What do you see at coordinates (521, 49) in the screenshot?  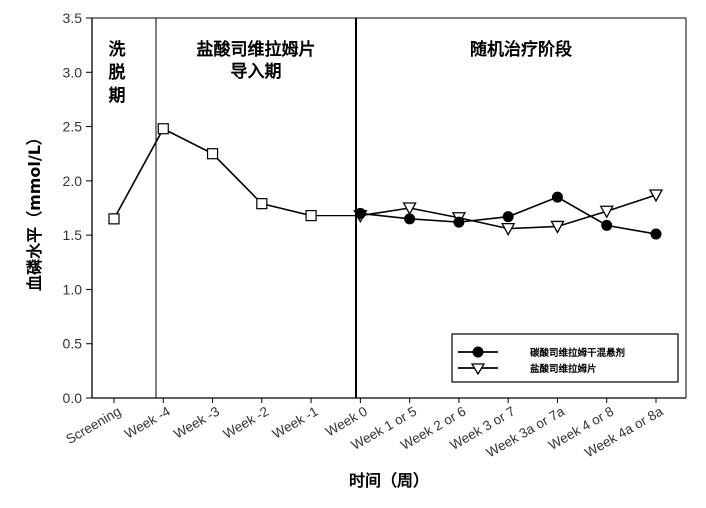 I see `phase-label-3: 随机治疗阶段` at bounding box center [521, 49].